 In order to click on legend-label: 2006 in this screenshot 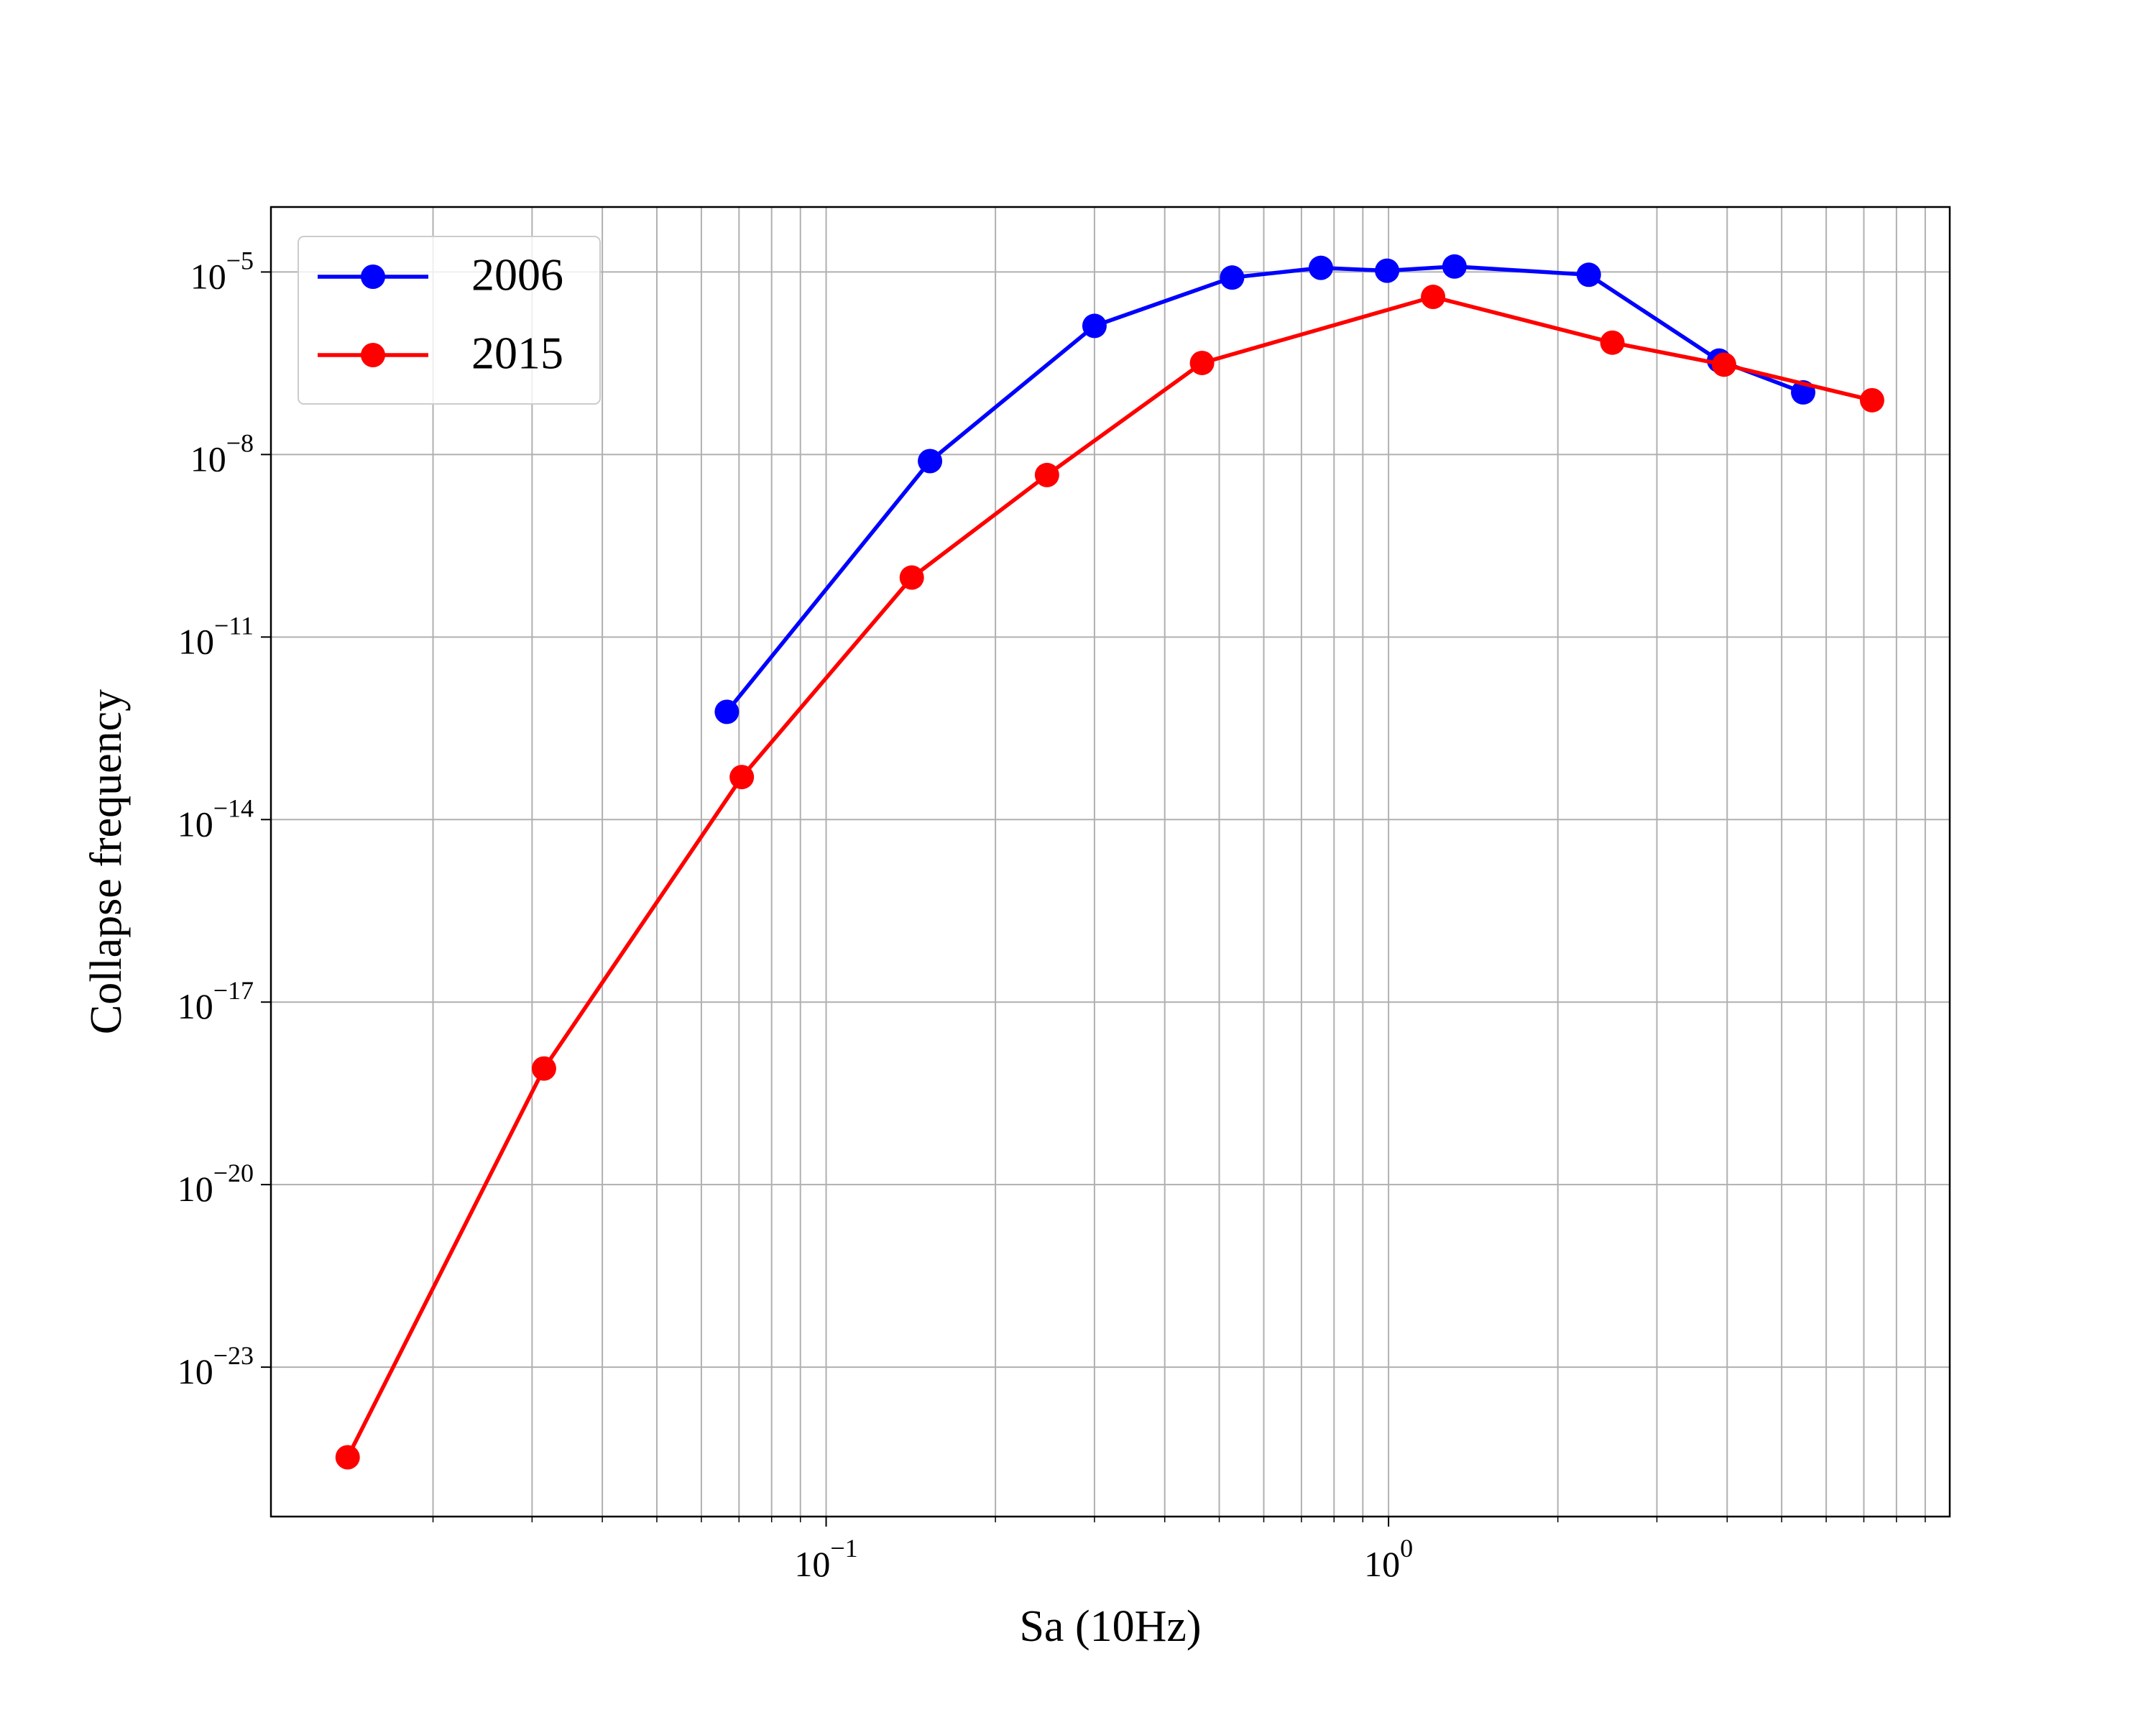, I will do `click(517, 274)`.